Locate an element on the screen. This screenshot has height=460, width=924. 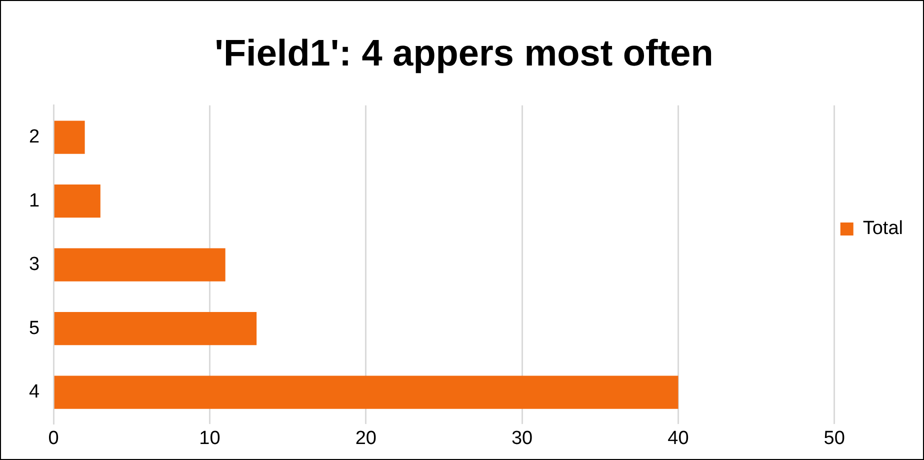
x-tick-label: 10 is located at coordinates (209, 438).